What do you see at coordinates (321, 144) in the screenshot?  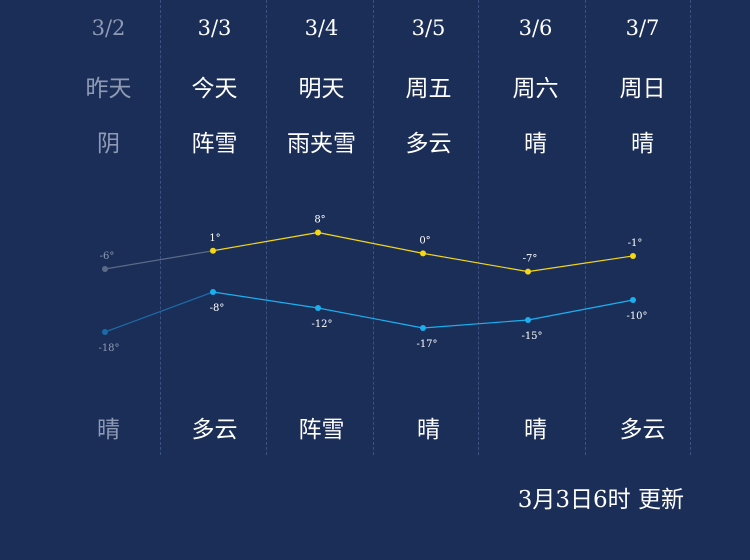 I see `day-condition: 雨夹雪` at bounding box center [321, 144].